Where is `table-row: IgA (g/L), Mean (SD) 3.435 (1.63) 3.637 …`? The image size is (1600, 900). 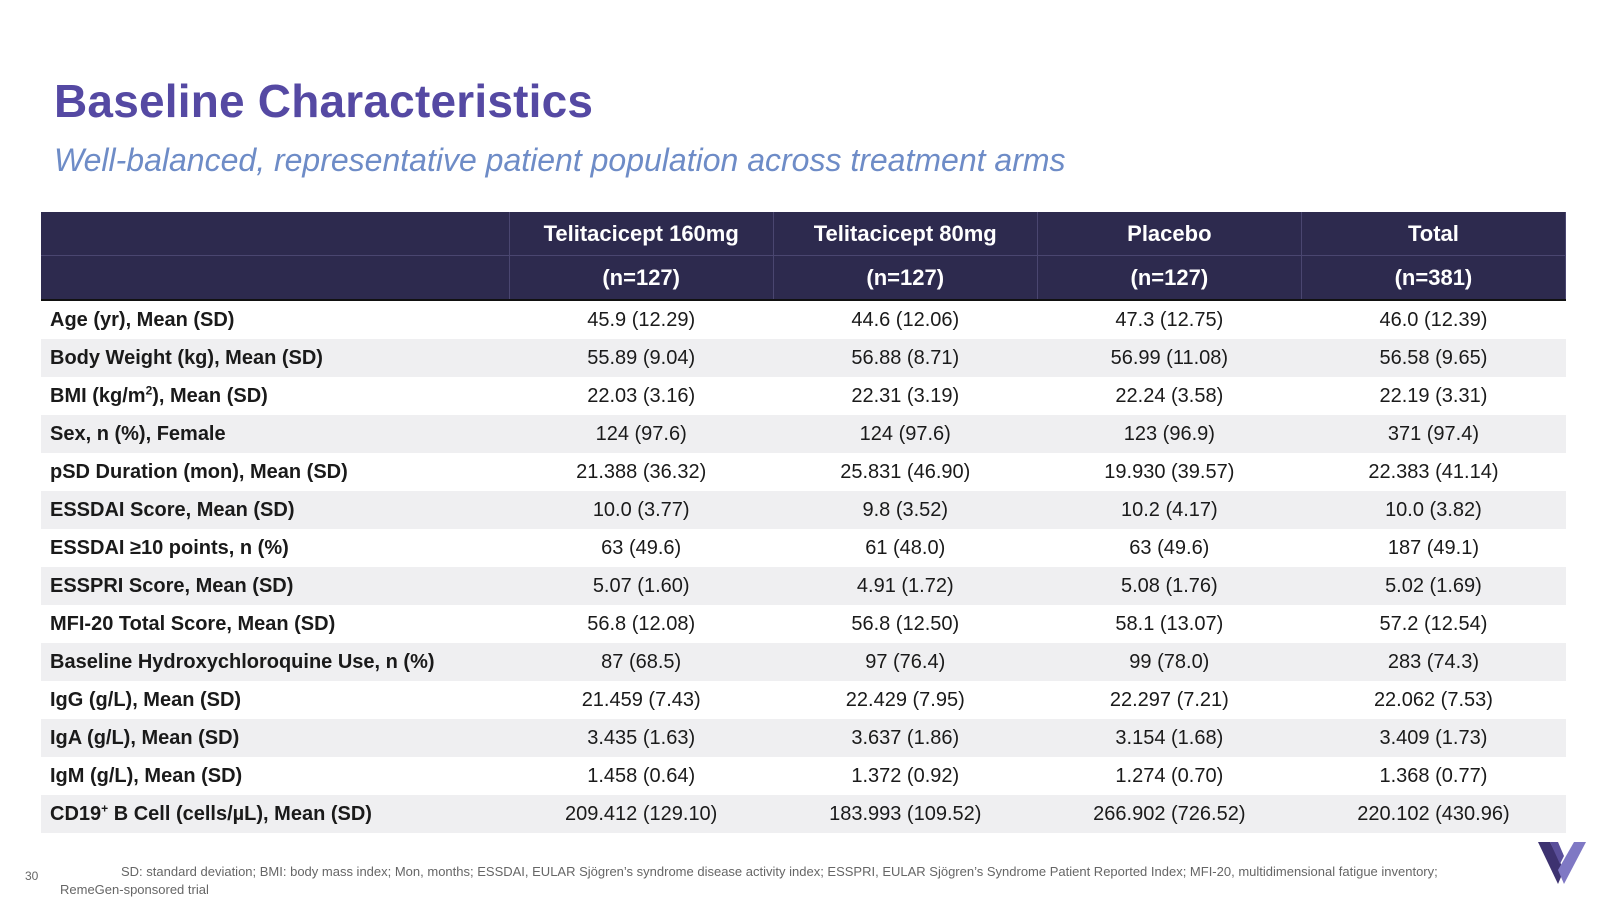
table-row: IgA (g/L), Mean (SD) 3.435 (1.63) 3.637 … is located at coordinates (803, 738).